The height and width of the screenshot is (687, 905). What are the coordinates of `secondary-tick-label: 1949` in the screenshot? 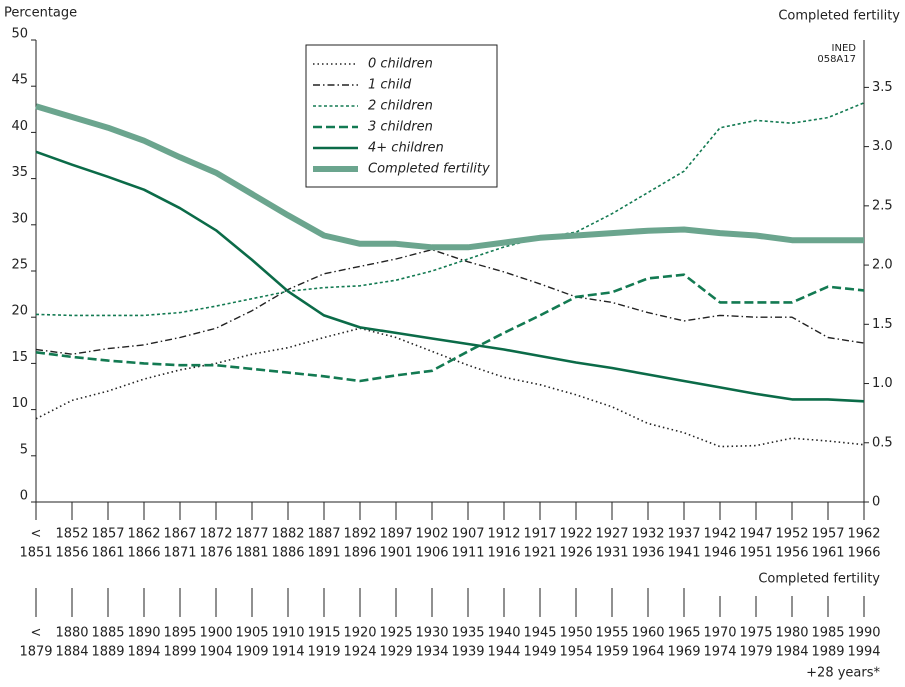 It's located at (539, 652).